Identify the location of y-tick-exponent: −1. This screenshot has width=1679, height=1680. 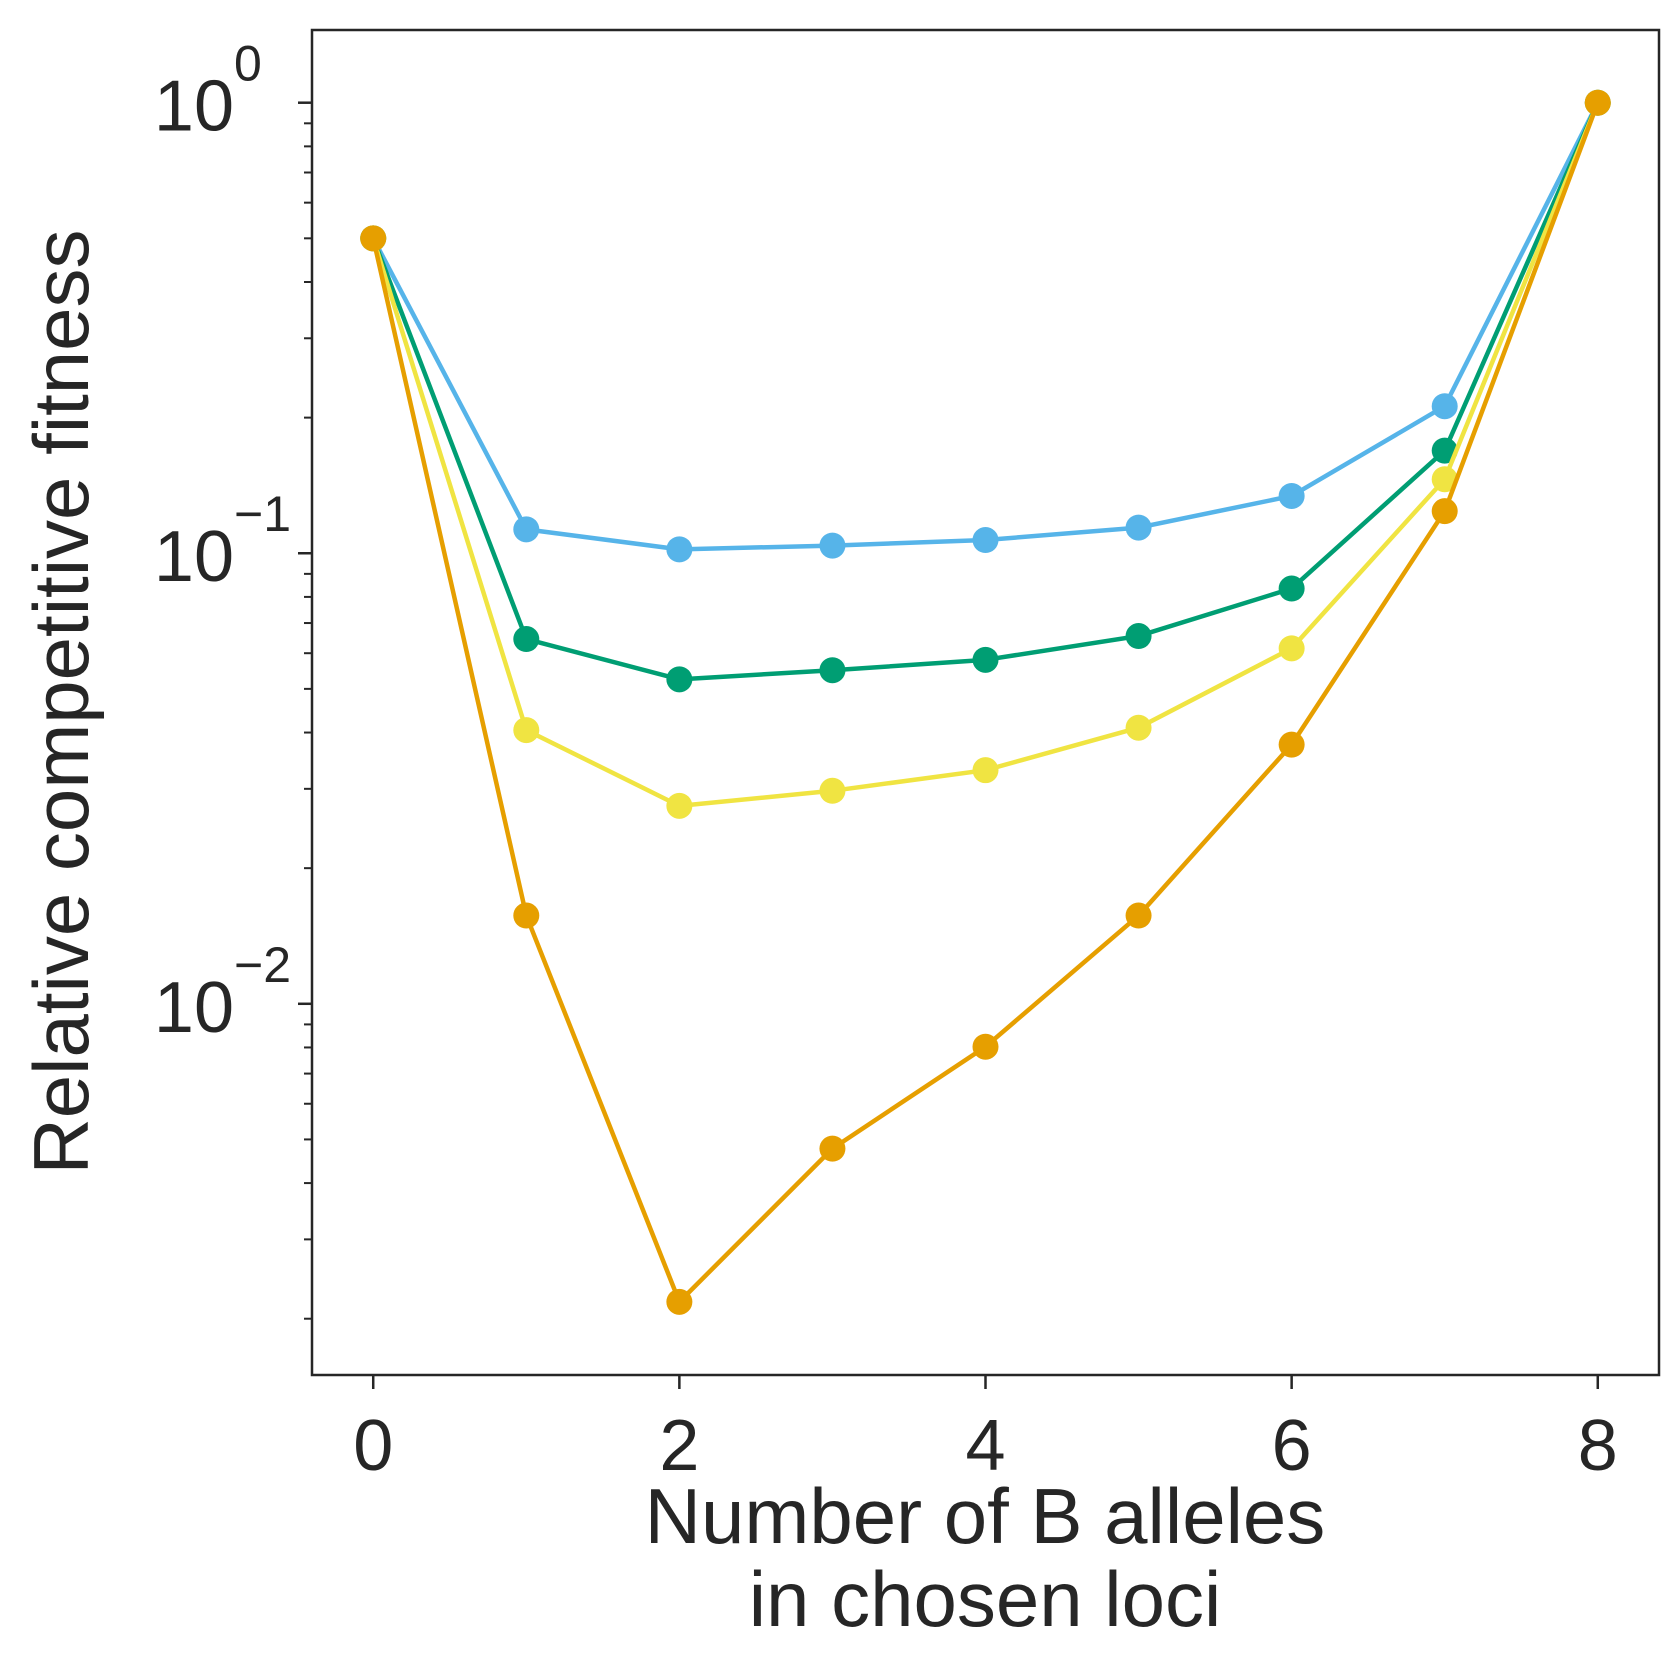
(262, 514).